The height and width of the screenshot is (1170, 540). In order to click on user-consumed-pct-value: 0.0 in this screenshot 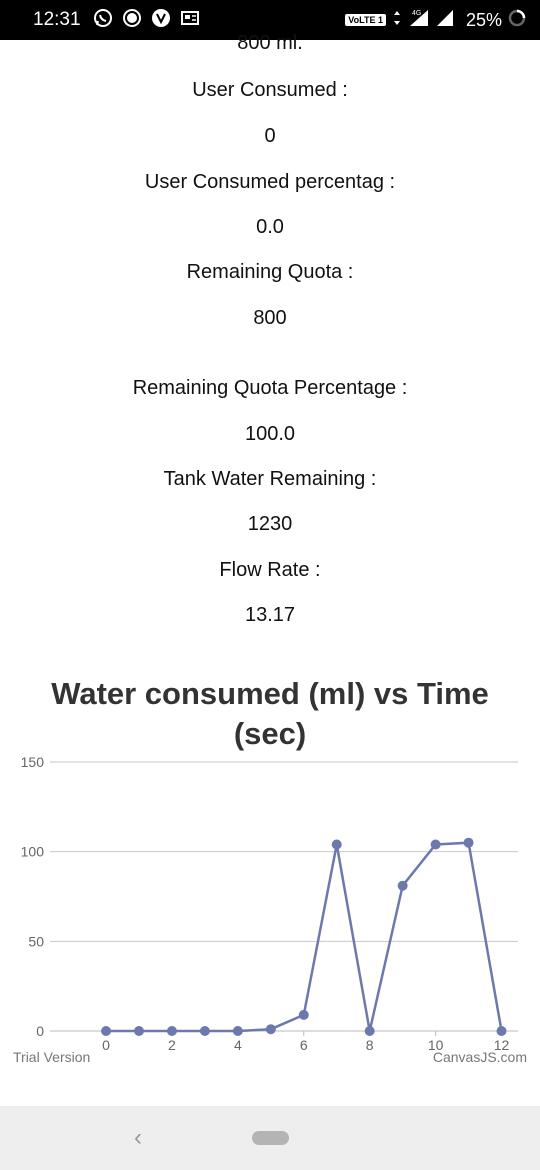, I will do `click(270, 227)`.